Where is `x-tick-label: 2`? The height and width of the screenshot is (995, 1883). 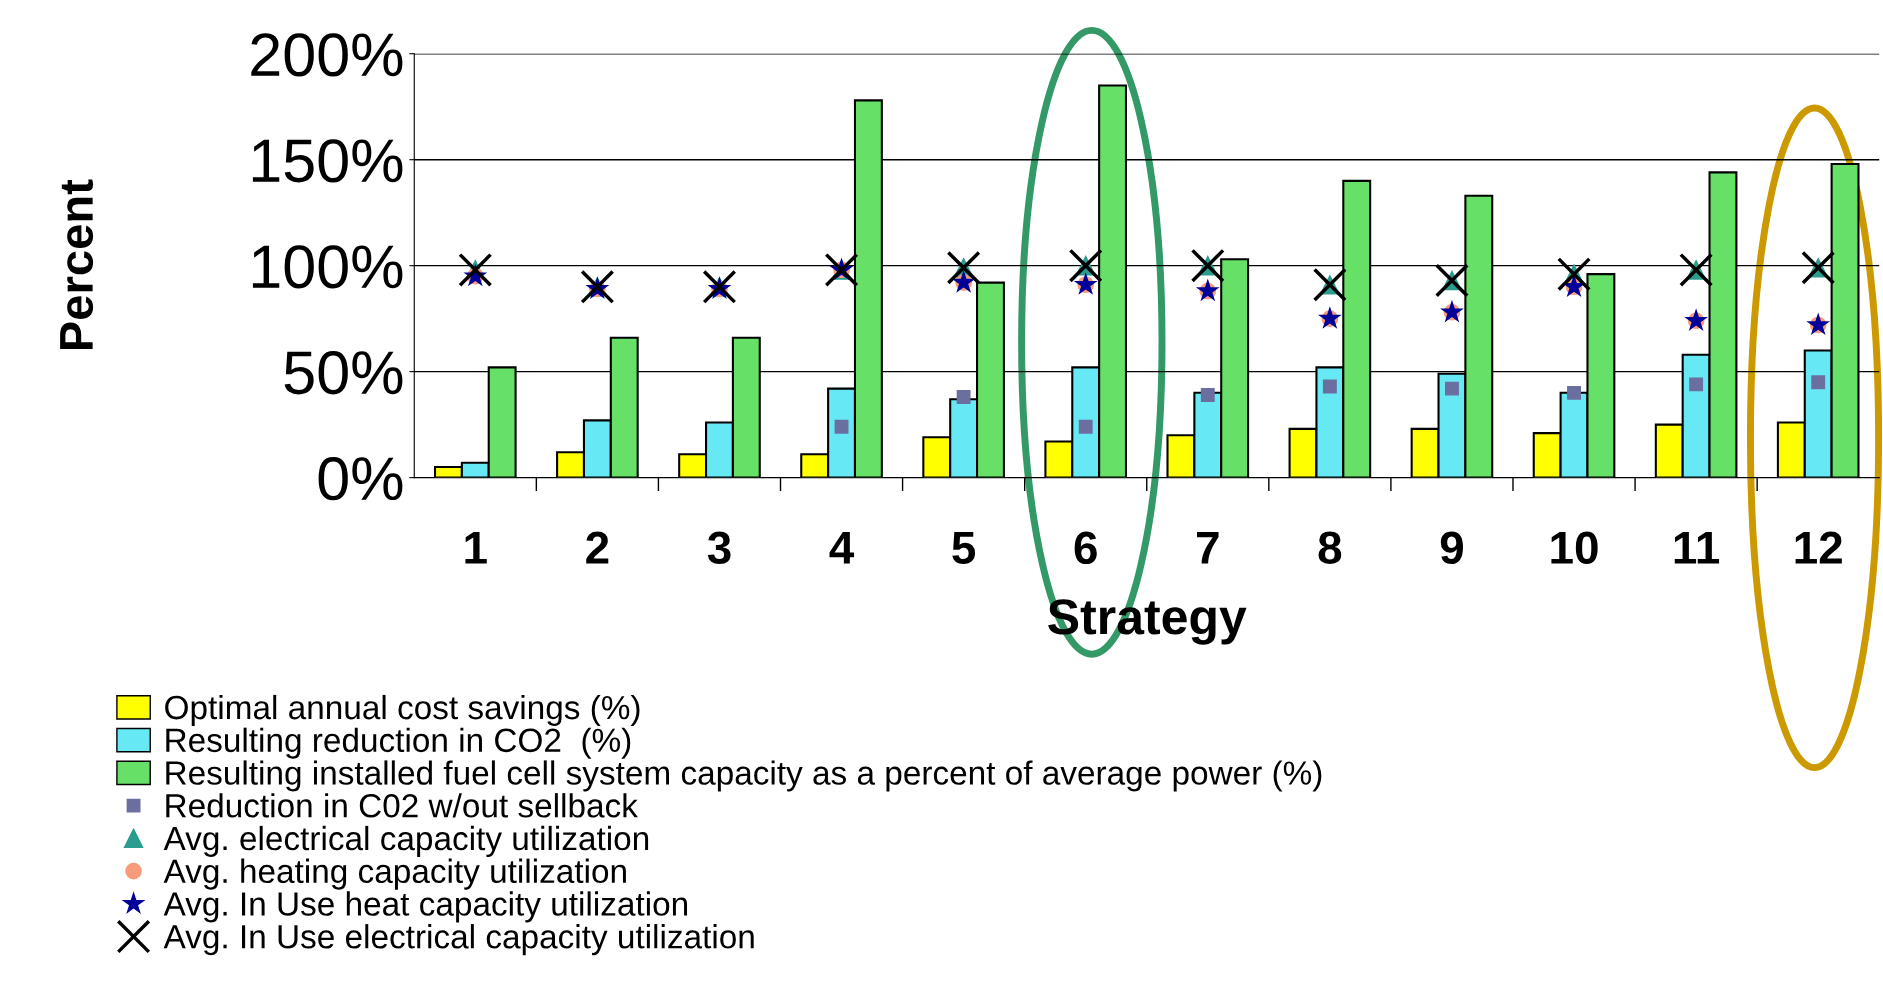 x-tick-label: 2 is located at coordinates (597, 547).